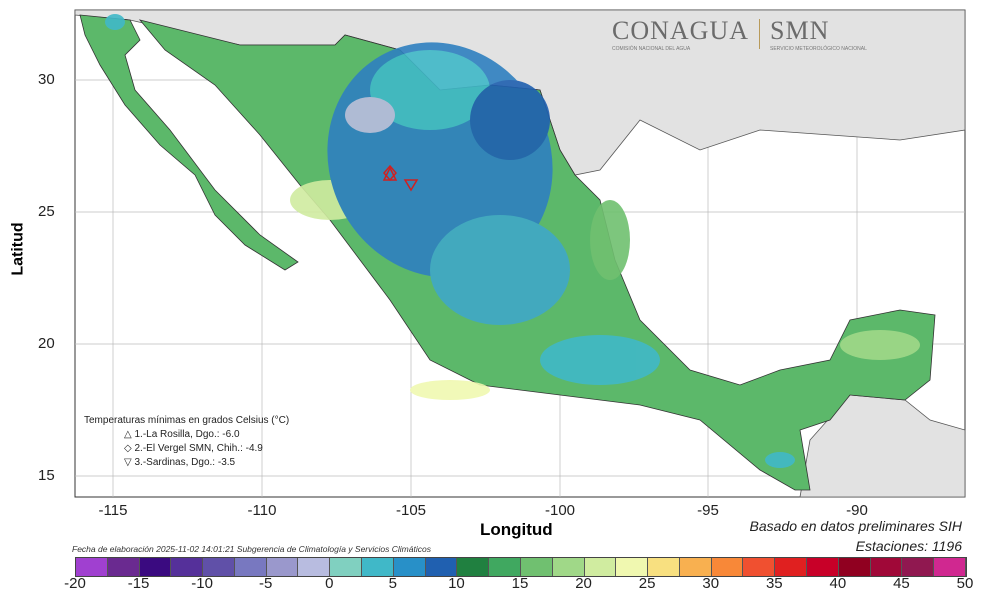 This screenshot has height=595, width=992. Describe the element at coordinates (393, 583) in the screenshot. I see `colorbar-label: 5` at that location.